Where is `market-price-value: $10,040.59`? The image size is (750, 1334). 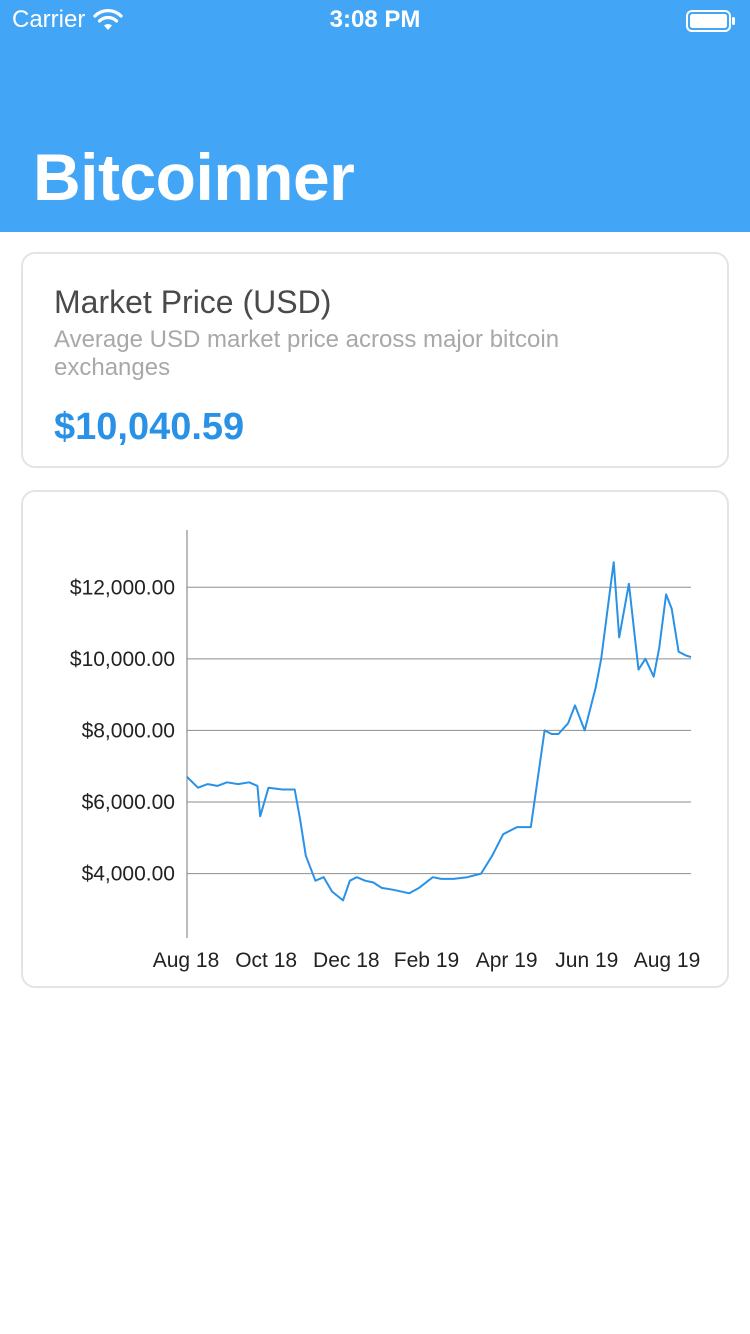
market-price-value: $10,040.59 is located at coordinates (149, 427).